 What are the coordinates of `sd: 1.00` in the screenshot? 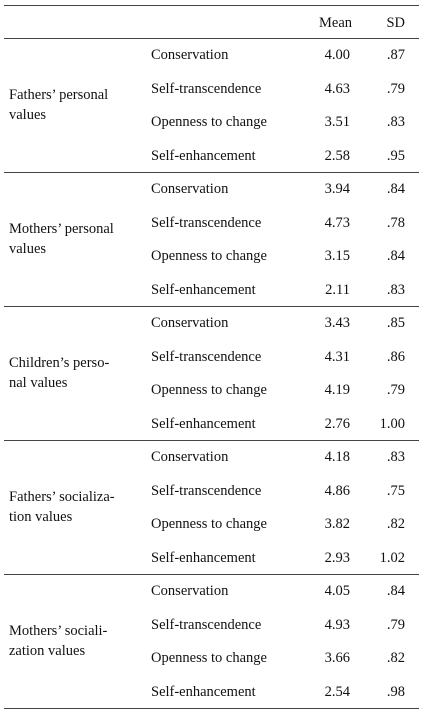 It's located at (392, 423).